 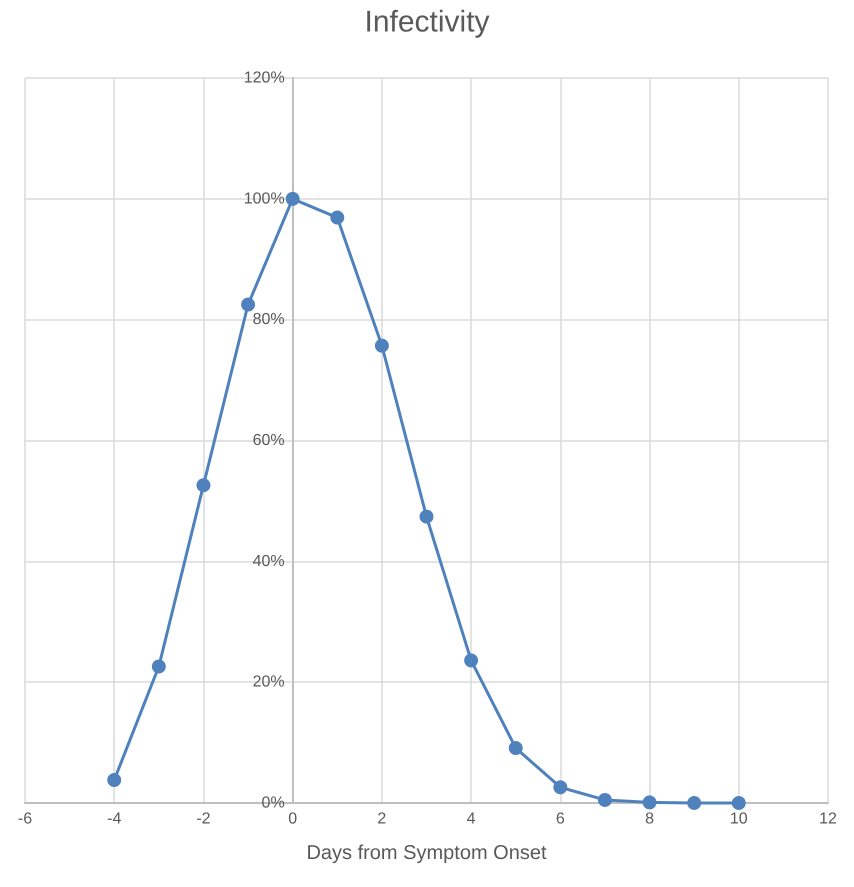 I want to click on x-tick-label: 2, so click(x=381, y=819).